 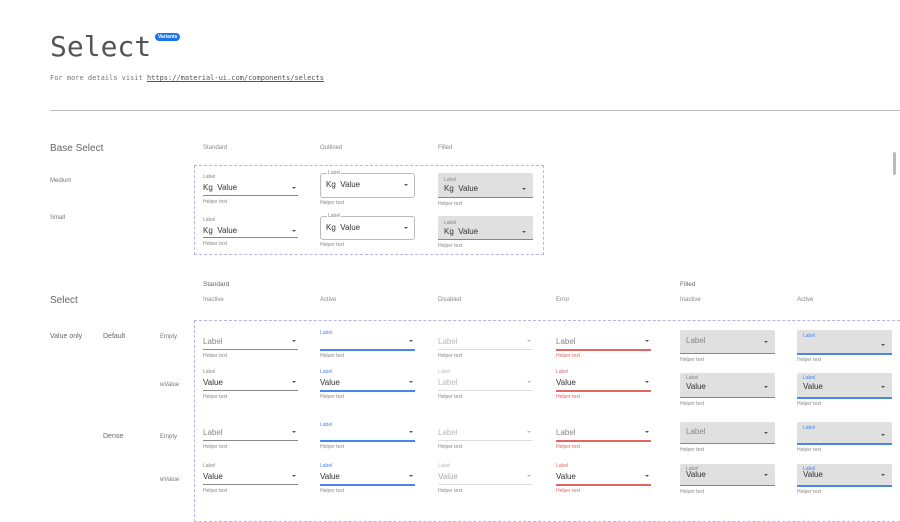 I want to click on subtitle-text: For more details visit, so click(x=98, y=78).